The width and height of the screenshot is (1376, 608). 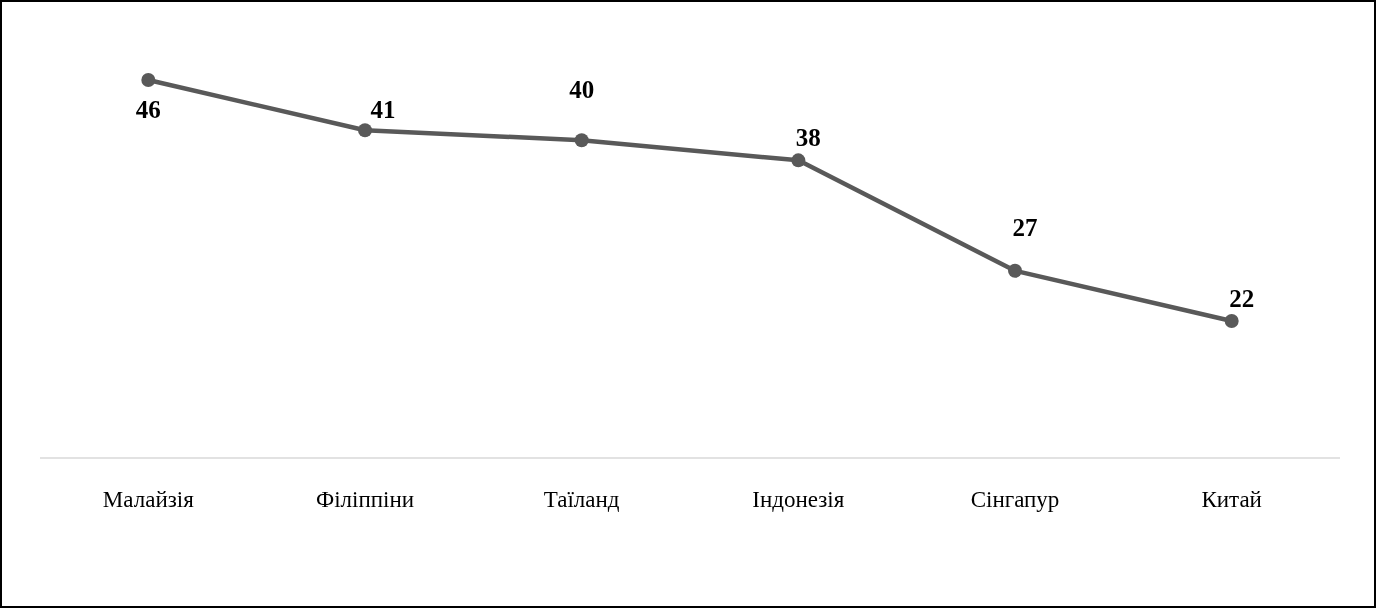 I want to click on x-tick-label: Малайзія, so click(x=148, y=499).